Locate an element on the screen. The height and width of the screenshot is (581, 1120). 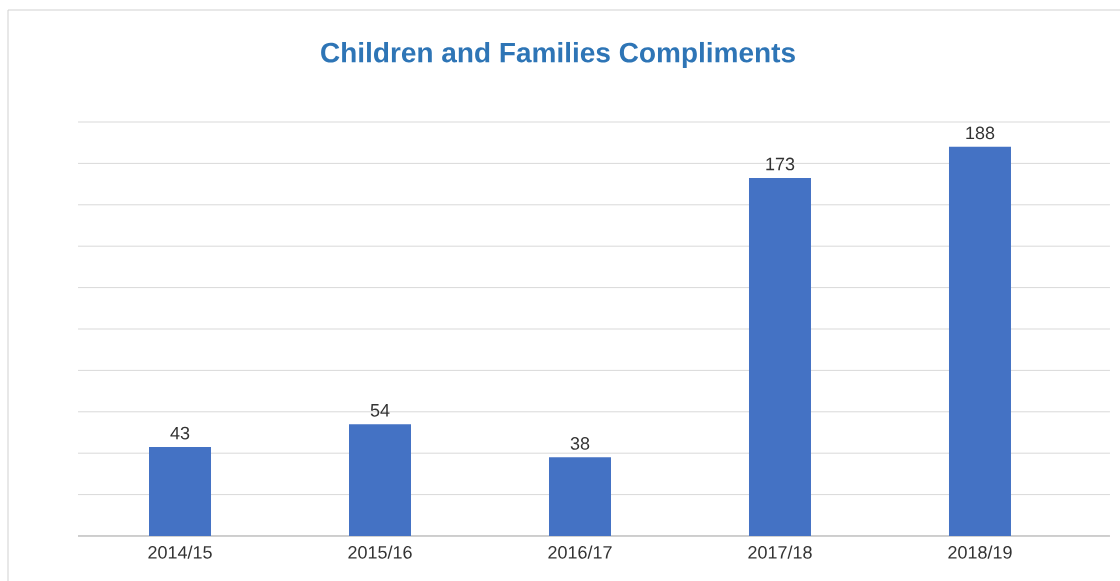
data-label: 54 is located at coordinates (380, 410).